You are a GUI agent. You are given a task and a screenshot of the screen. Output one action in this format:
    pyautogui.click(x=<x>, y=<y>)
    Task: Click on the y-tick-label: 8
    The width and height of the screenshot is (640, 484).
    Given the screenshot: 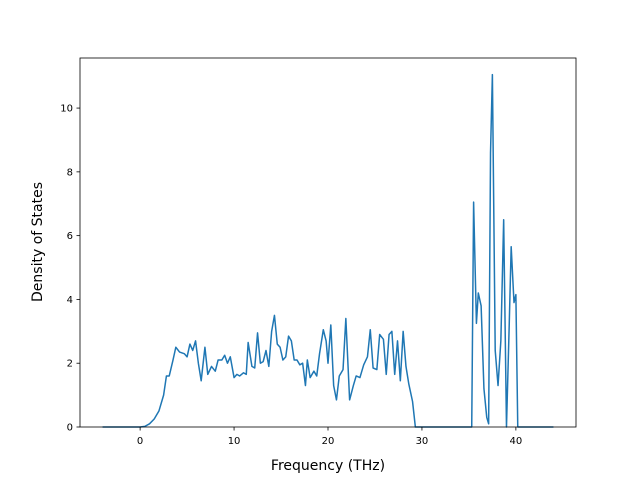 What is the action you would take?
    pyautogui.click(x=70, y=172)
    